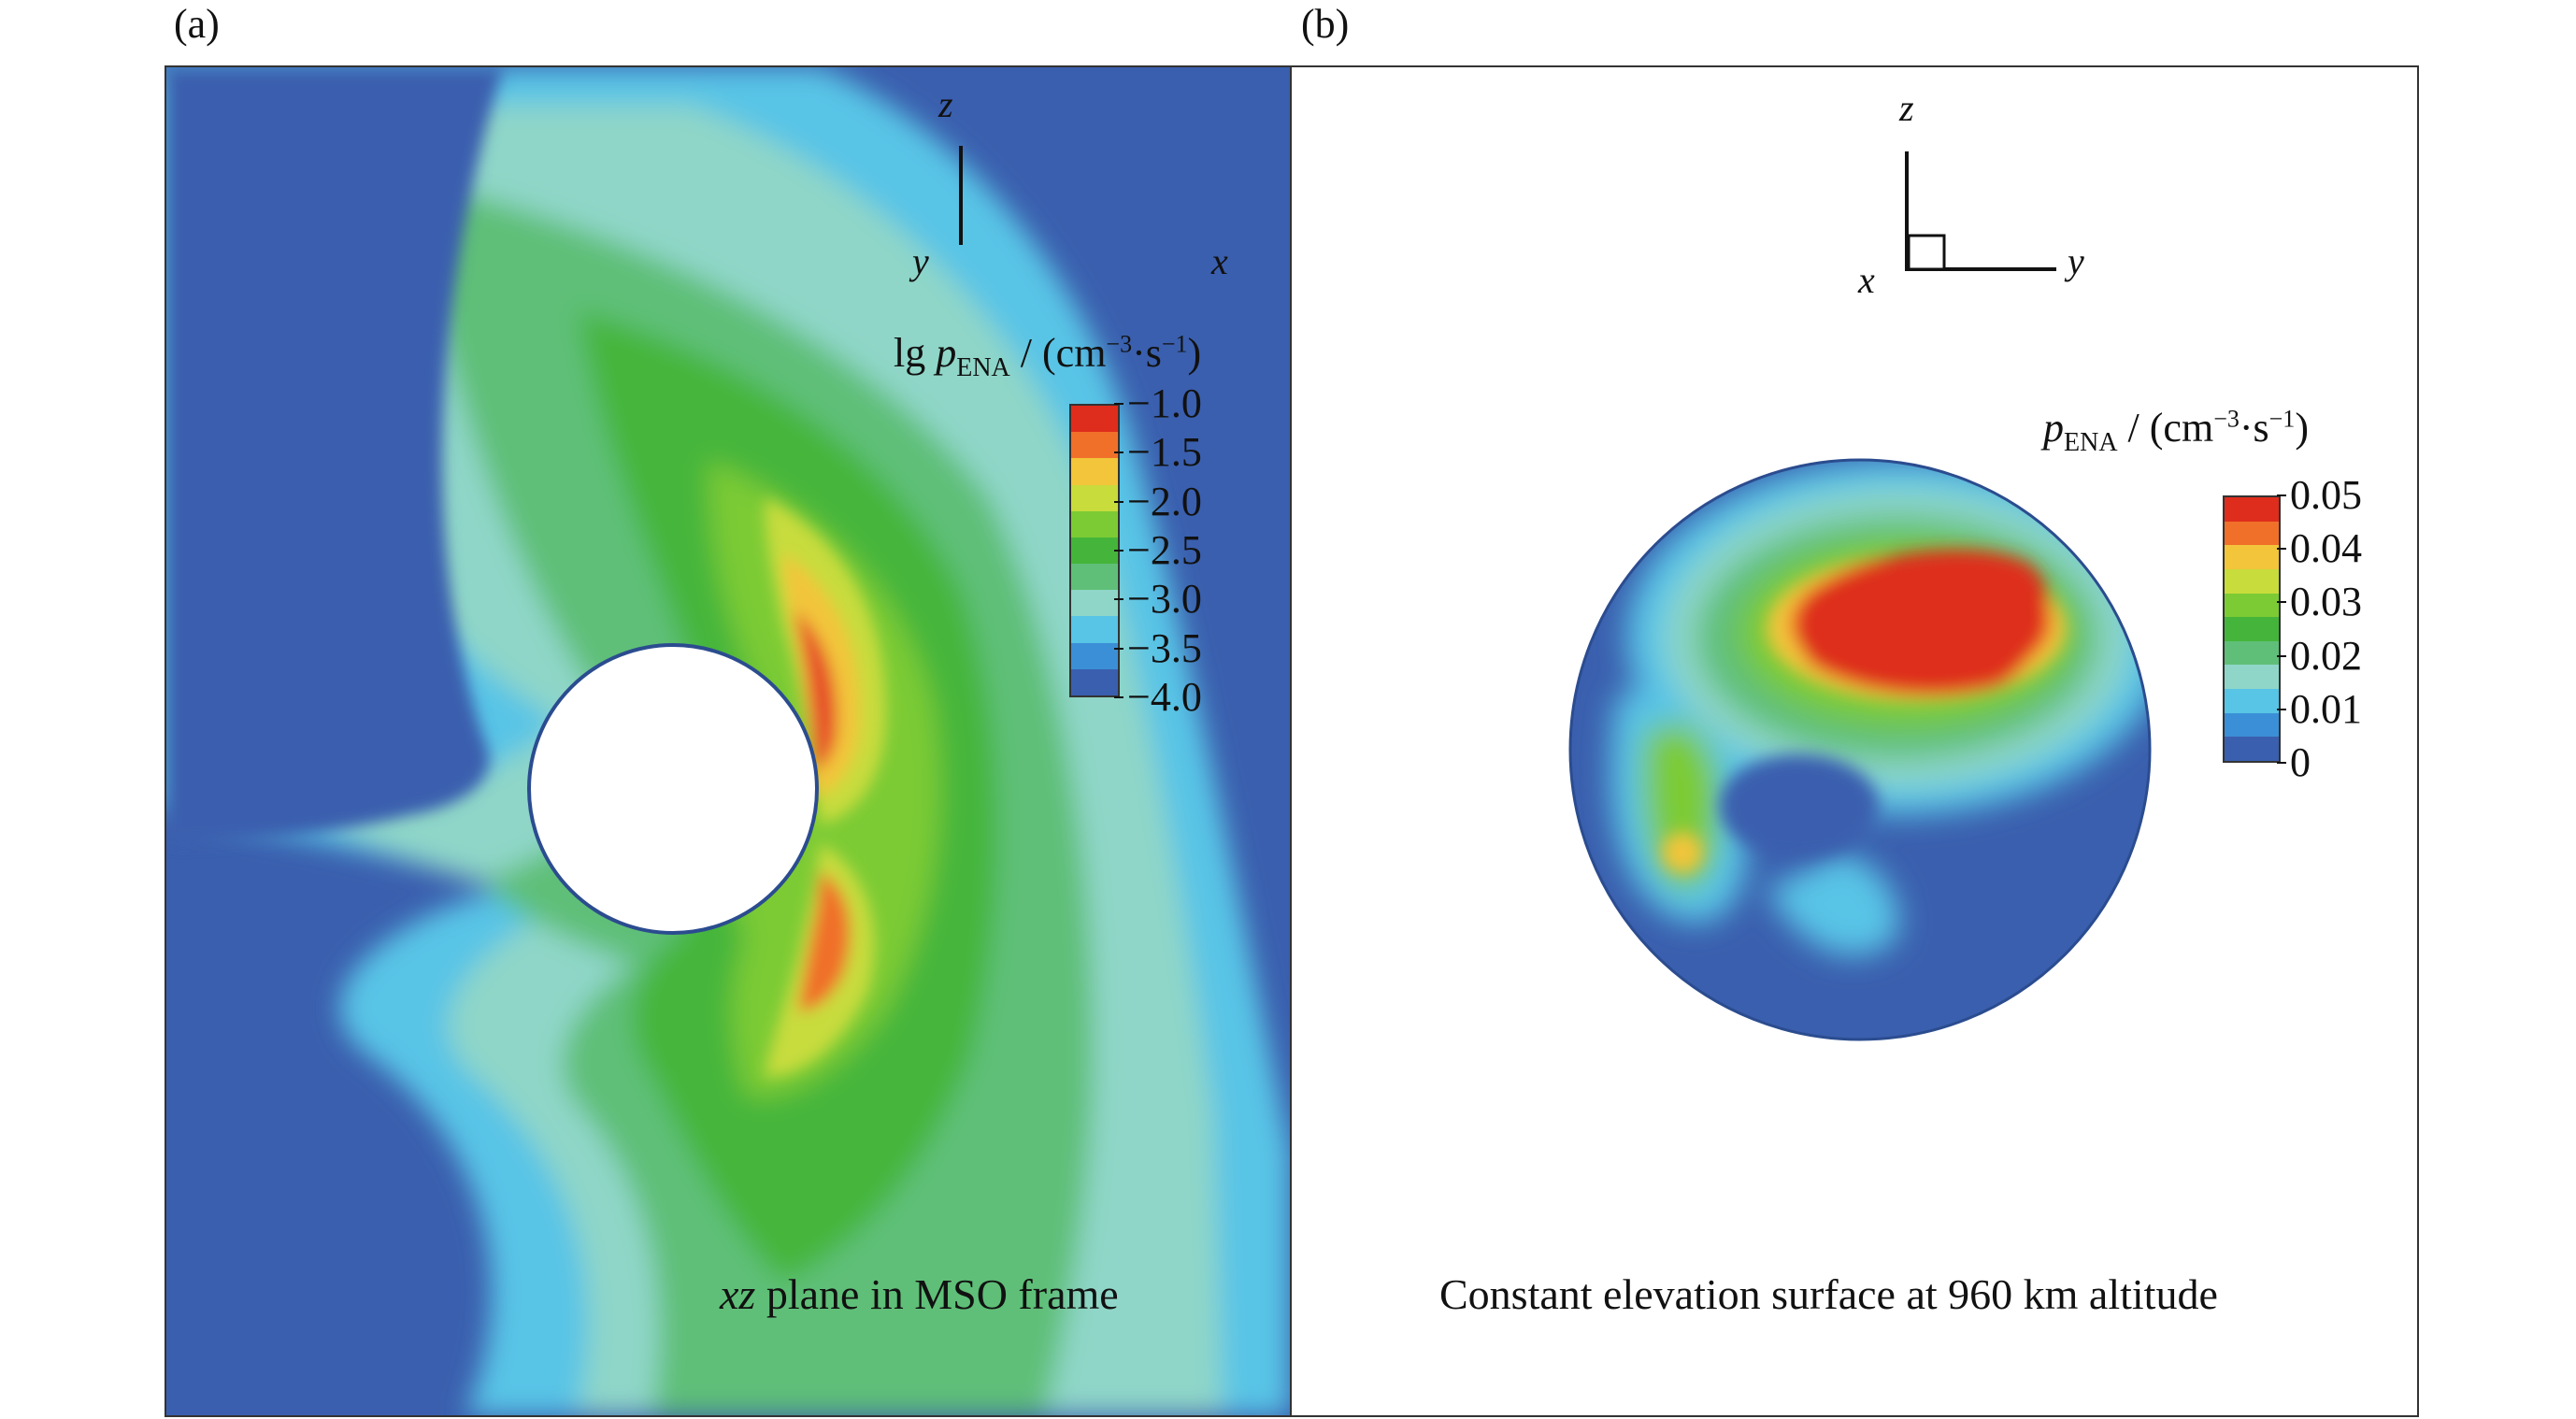 The width and height of the screenshot is (2576, 1419). What do you see at coordinates (1164, 501) in the screenshot?
I see `panel-a-colorbar-tick-label: −2.0` at bounding box center [1164, 501].